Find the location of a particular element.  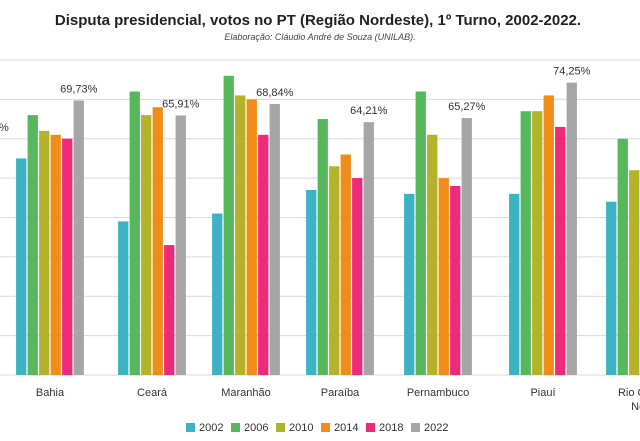

data-label: 65,91% is located at coordinates (181, 104).